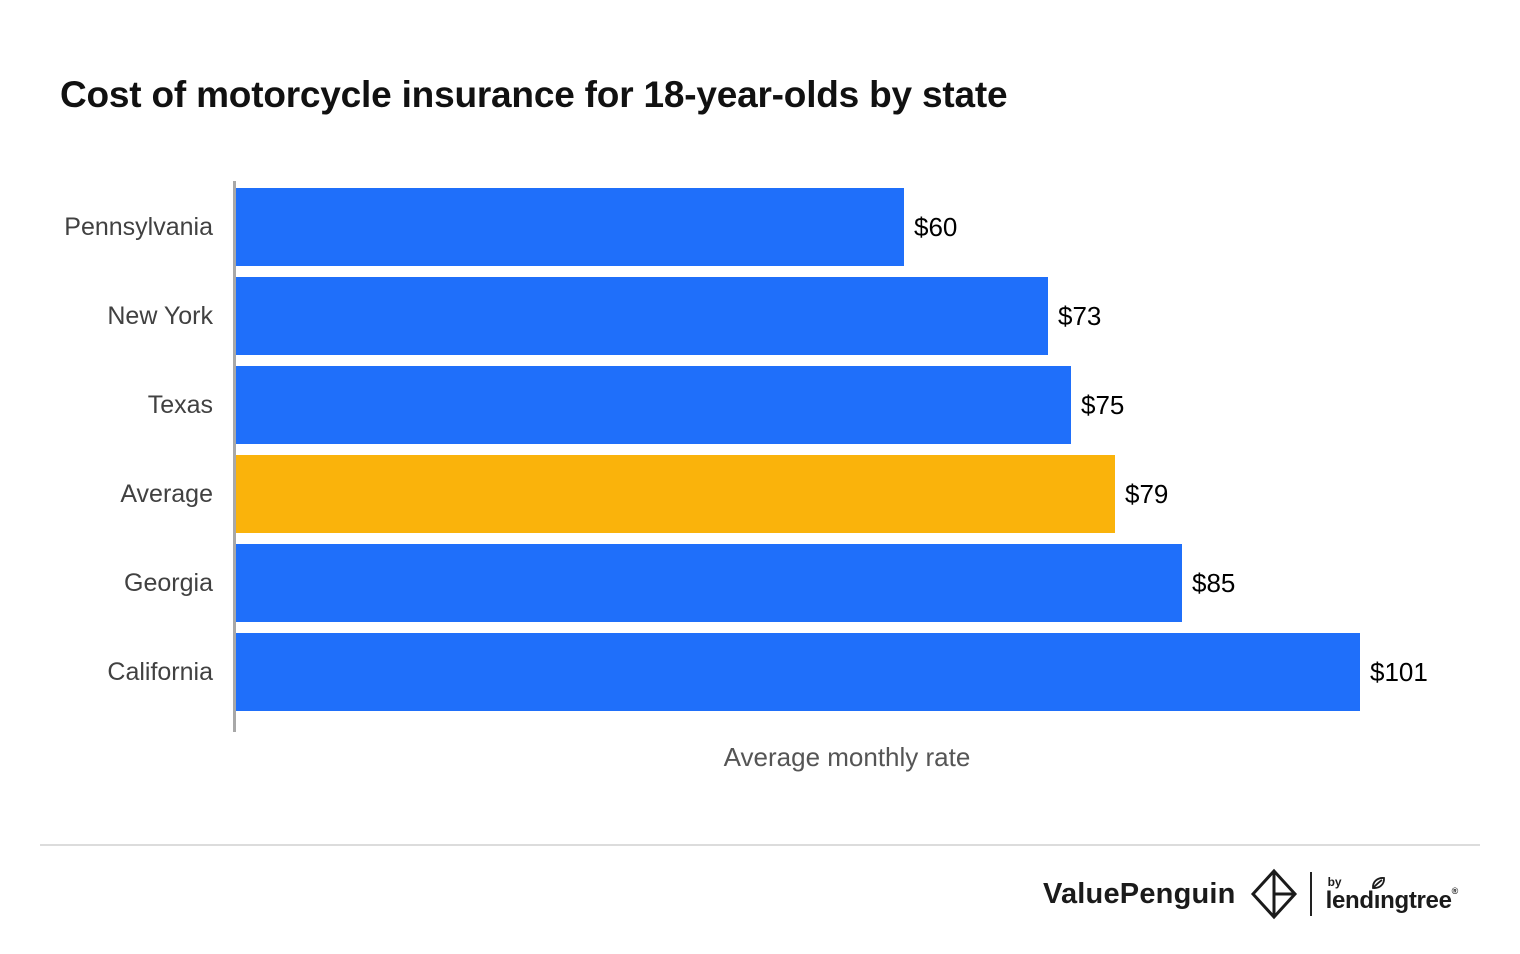 Image resolution: width=1520 pixels, height=954 pixels. I want to click on bar-row: California $101, so click(760, 672).